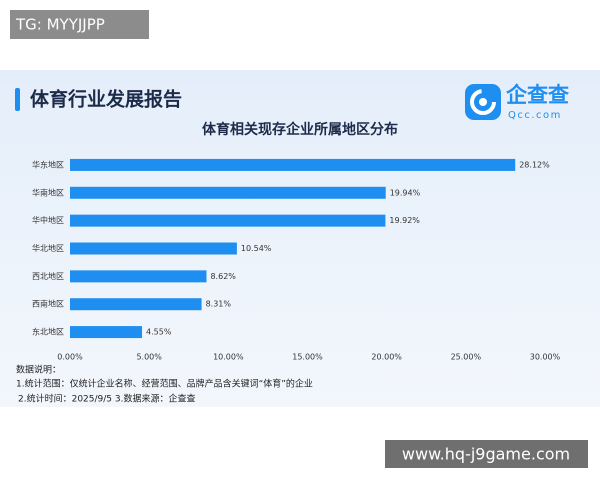 The width and height of the screenshot is (600, 480). Describe the element at coordinates (164, 384) in the screenshot. I see `note: 1.统计范围：仅统计企业名称、经营范围、品牌产品含关键词“体育”的企业` at that location.